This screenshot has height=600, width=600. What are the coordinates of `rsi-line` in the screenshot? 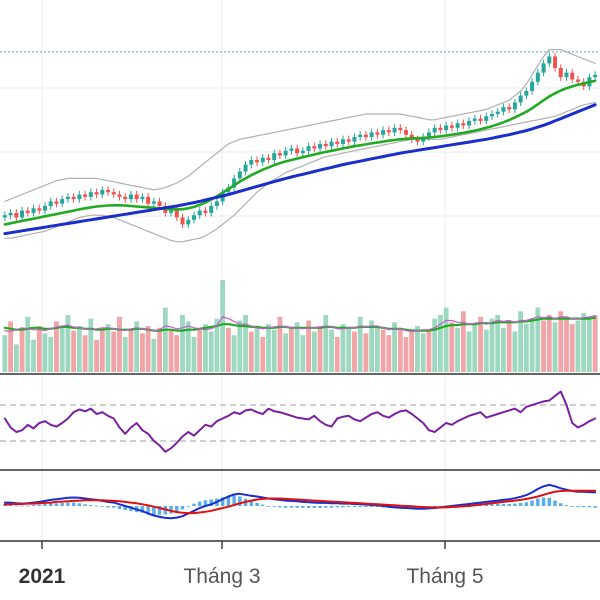 It's located at (300, 421).